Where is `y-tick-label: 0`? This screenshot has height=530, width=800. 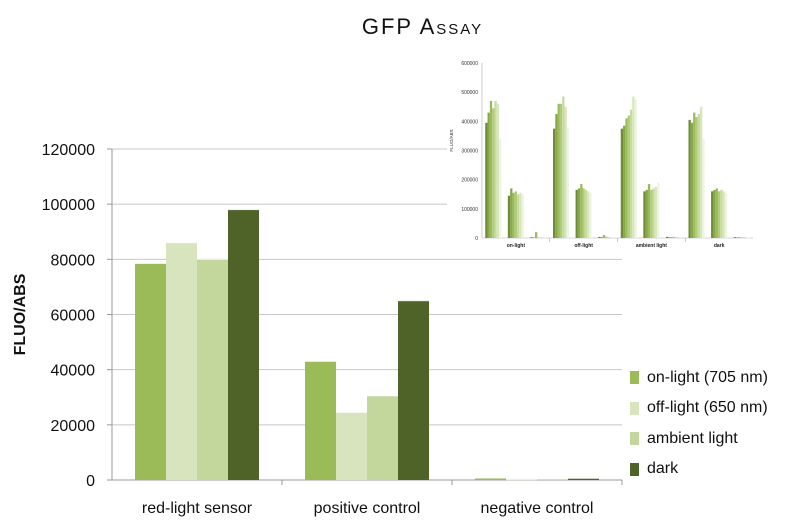
y-tick-label: 0 is located at coordinates (90, 481).